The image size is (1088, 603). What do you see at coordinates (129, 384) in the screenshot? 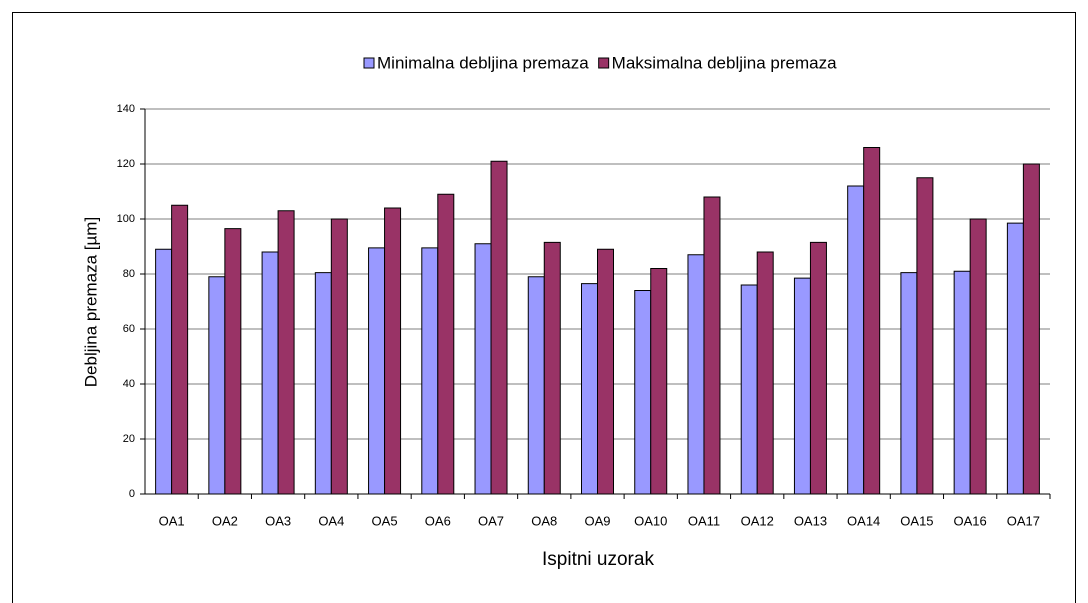
I see `y-tick-label: 40` at bounding box center [129, 384].